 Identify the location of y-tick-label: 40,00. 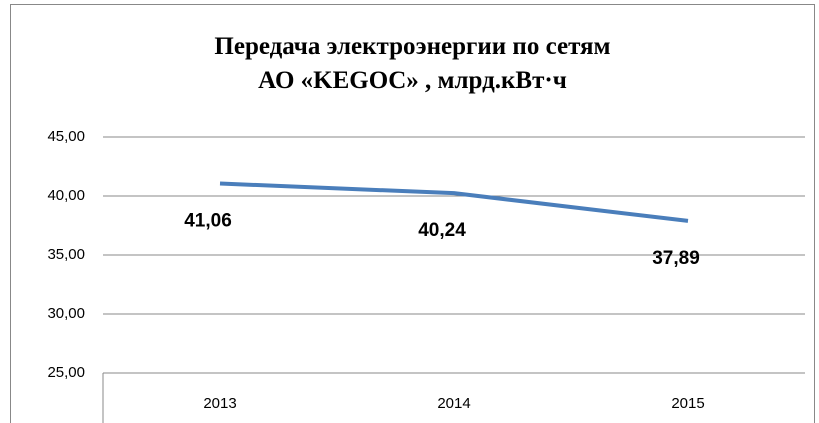
(66, 195).